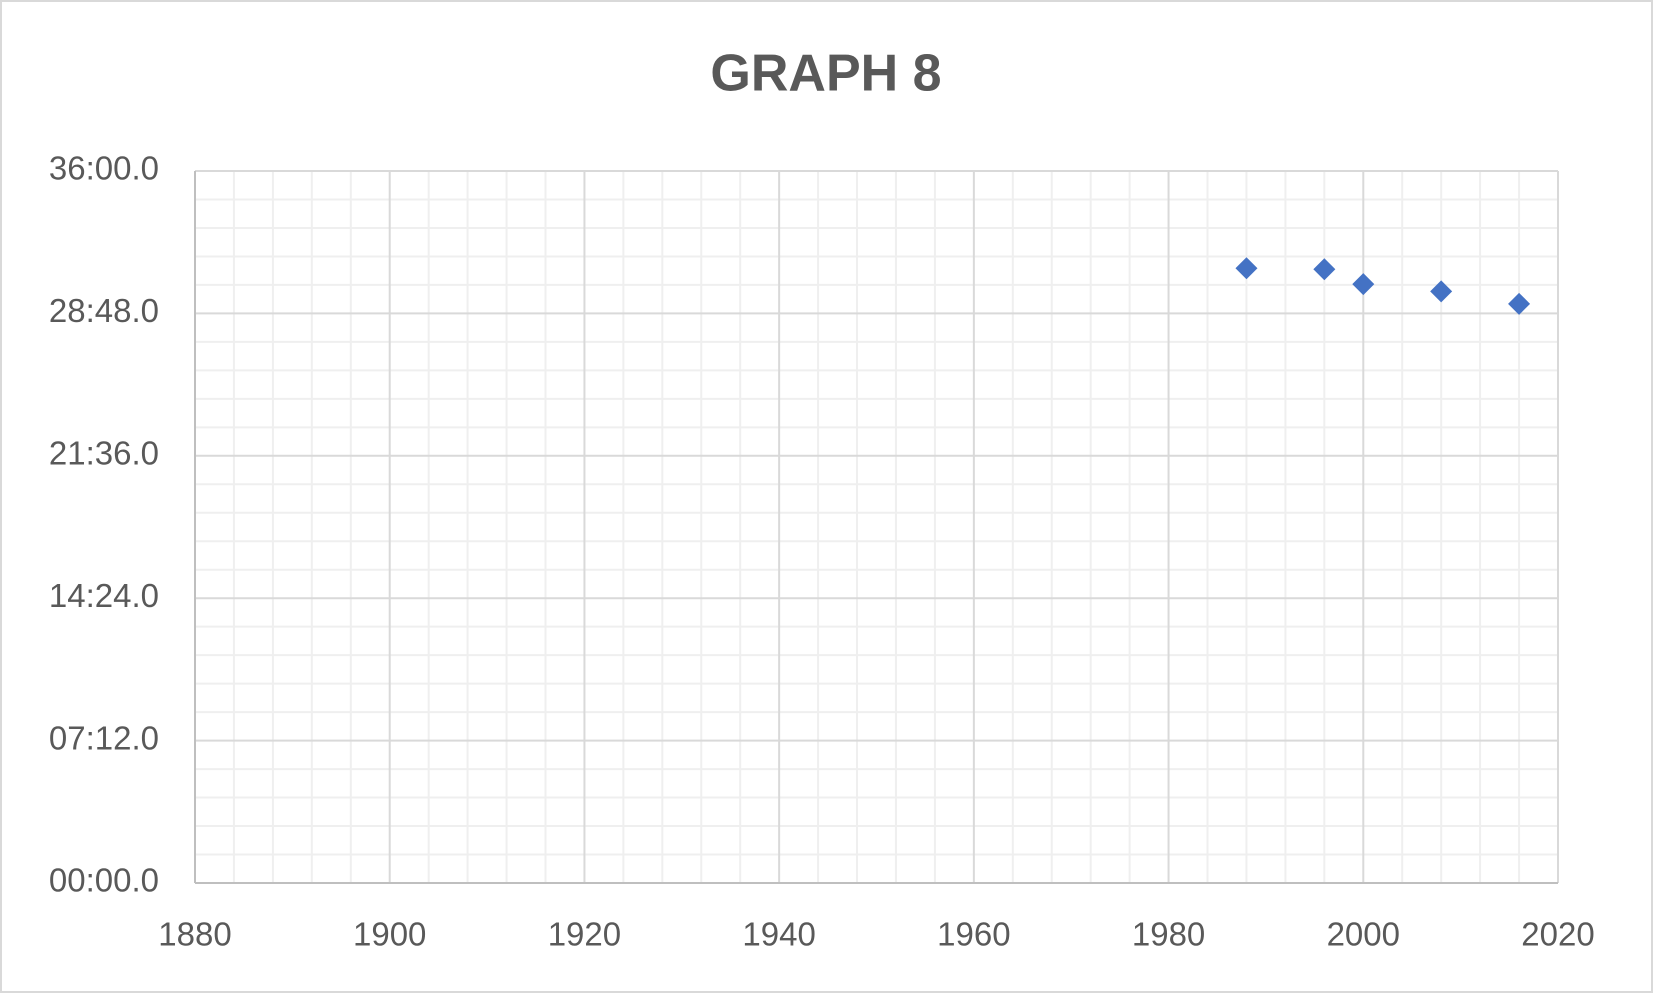 This screenshot has height=993, width=1653. What do you see at coordinates (389, 934) in the screenshot?
I see `x-tick-label: 1900` at bounding box center [389, 934].